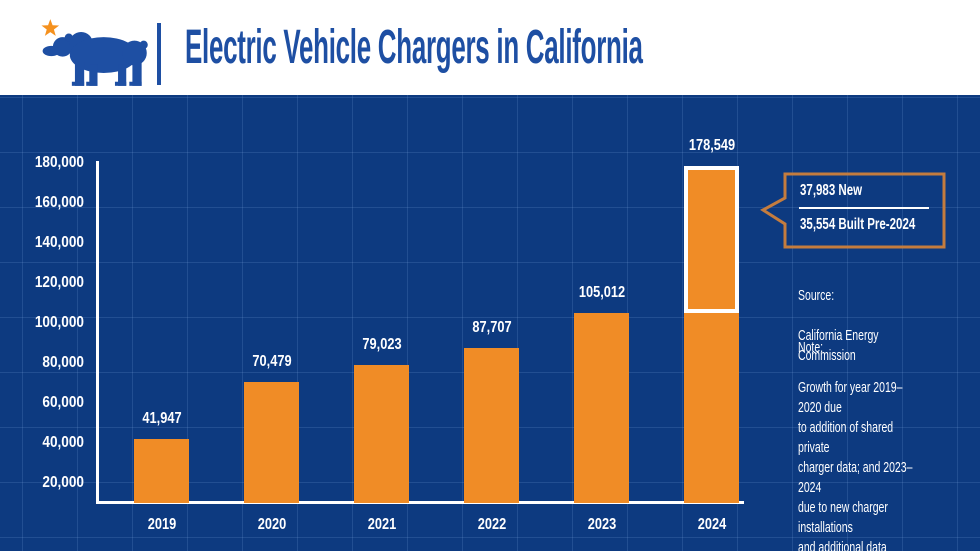  What do you see at coordinates (711, 334) in the screenshot?
I see `bar-2024` at bounding box center [711, 334].